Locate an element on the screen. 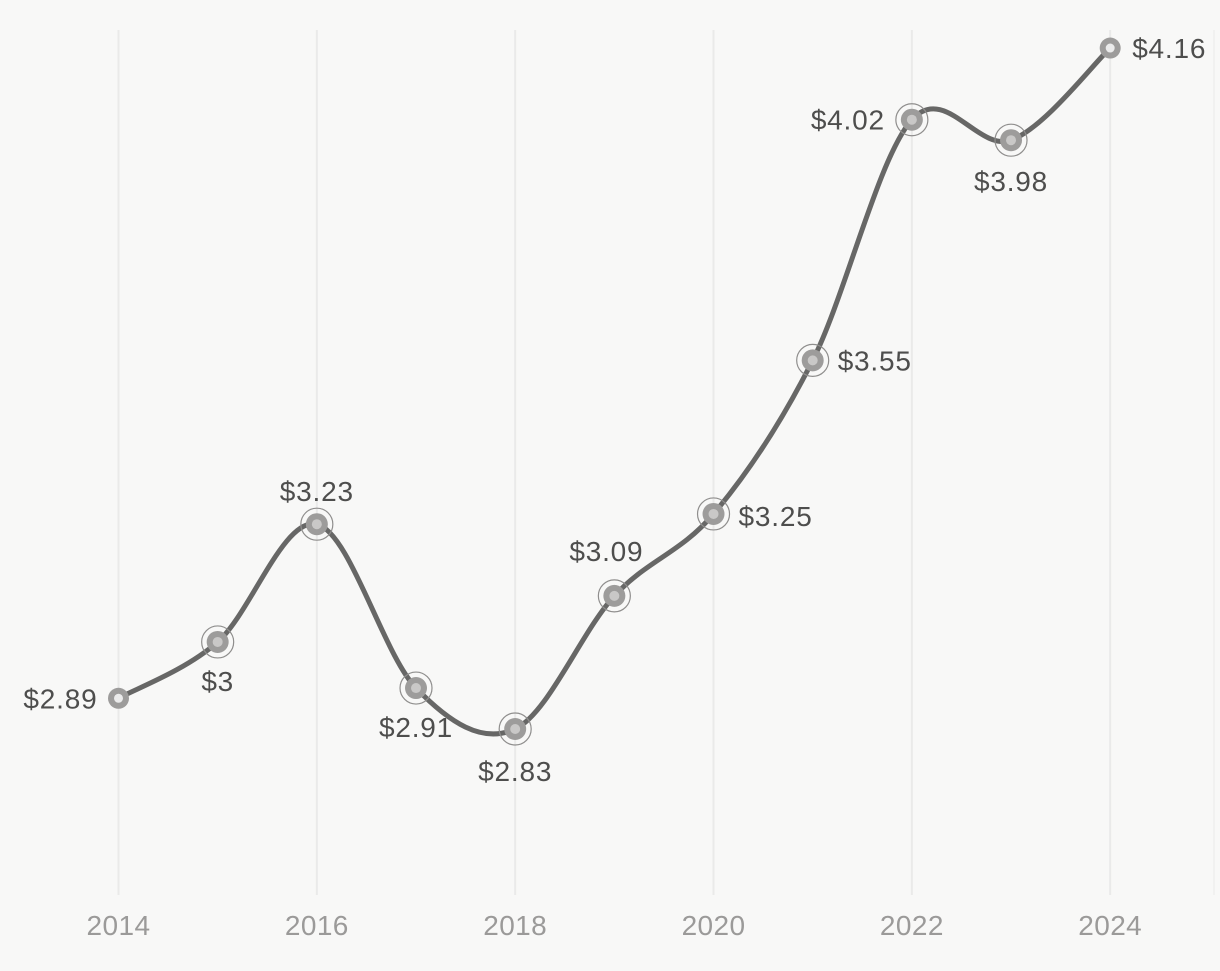  x-tick-label-2024: 2024 is located at coordinates (1110, 925).